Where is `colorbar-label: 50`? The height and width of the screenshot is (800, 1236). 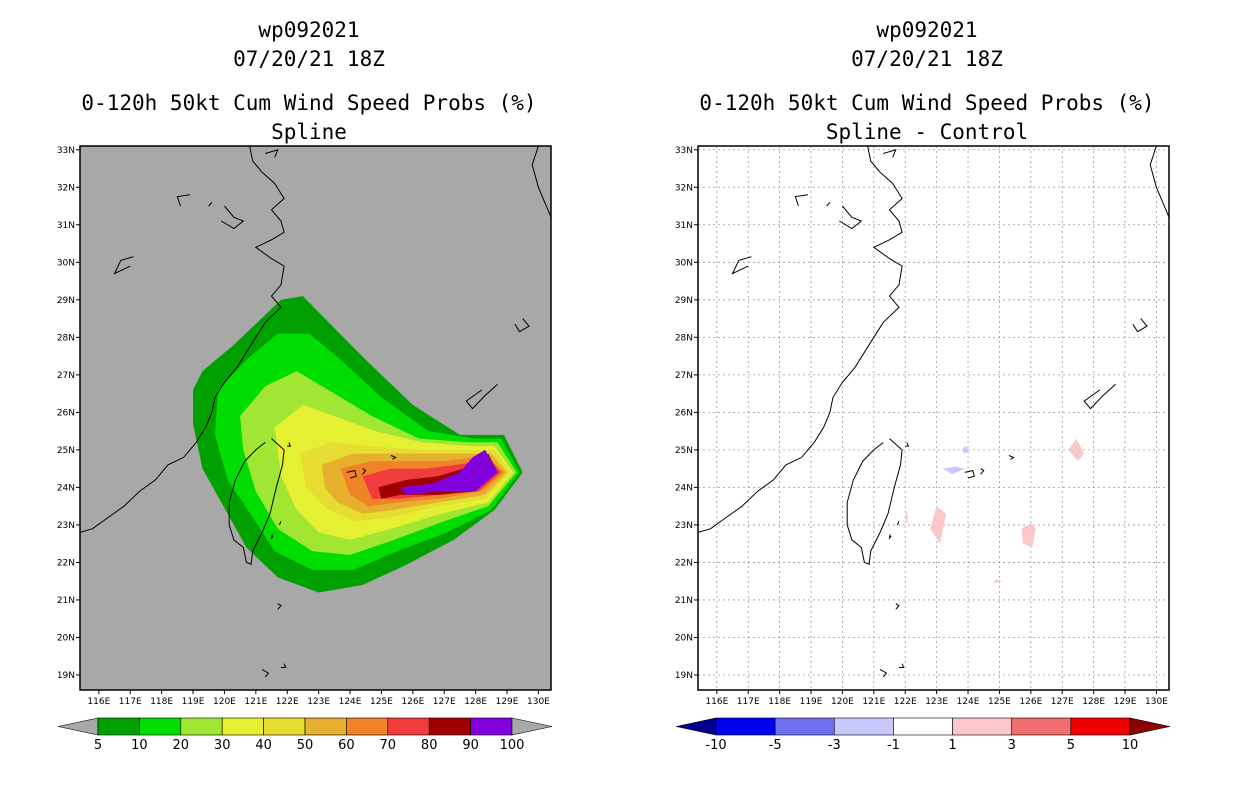 colorbar-label: 50 is located at coordinates (305, 745).